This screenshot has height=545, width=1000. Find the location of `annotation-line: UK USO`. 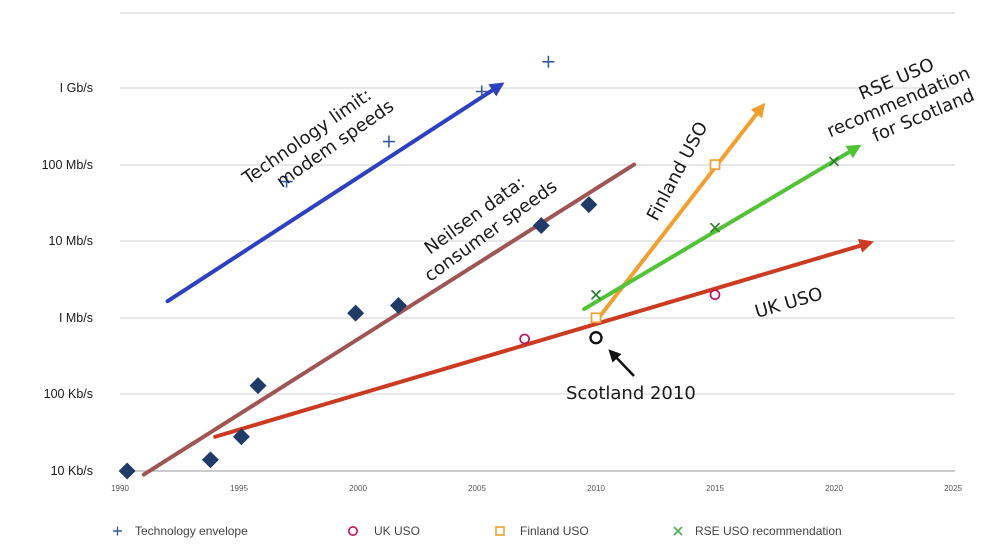

annotation-line: UK USO is located at coordinates (789, 302).